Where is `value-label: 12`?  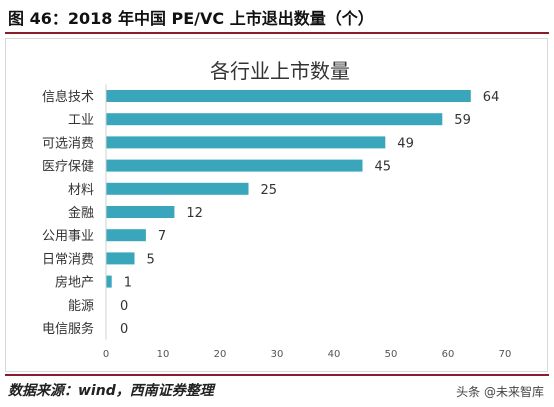 value-label: 12 is located at coordinates (194, 213).